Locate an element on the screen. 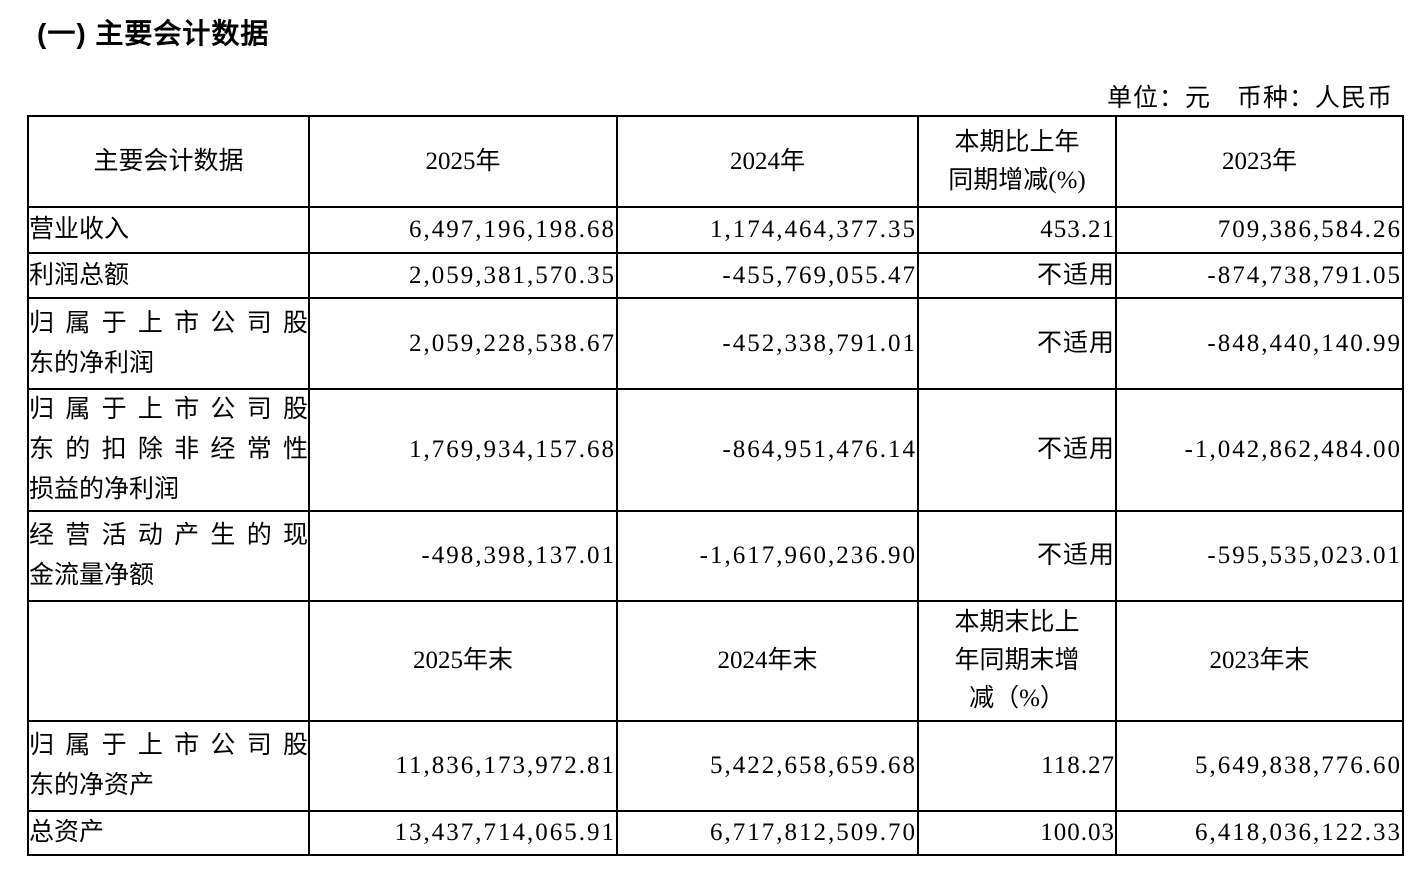 This screenshot has height=869, width=1423. cell-2023-value: -848,440,140.99 is located at coordinates (1259, 343).